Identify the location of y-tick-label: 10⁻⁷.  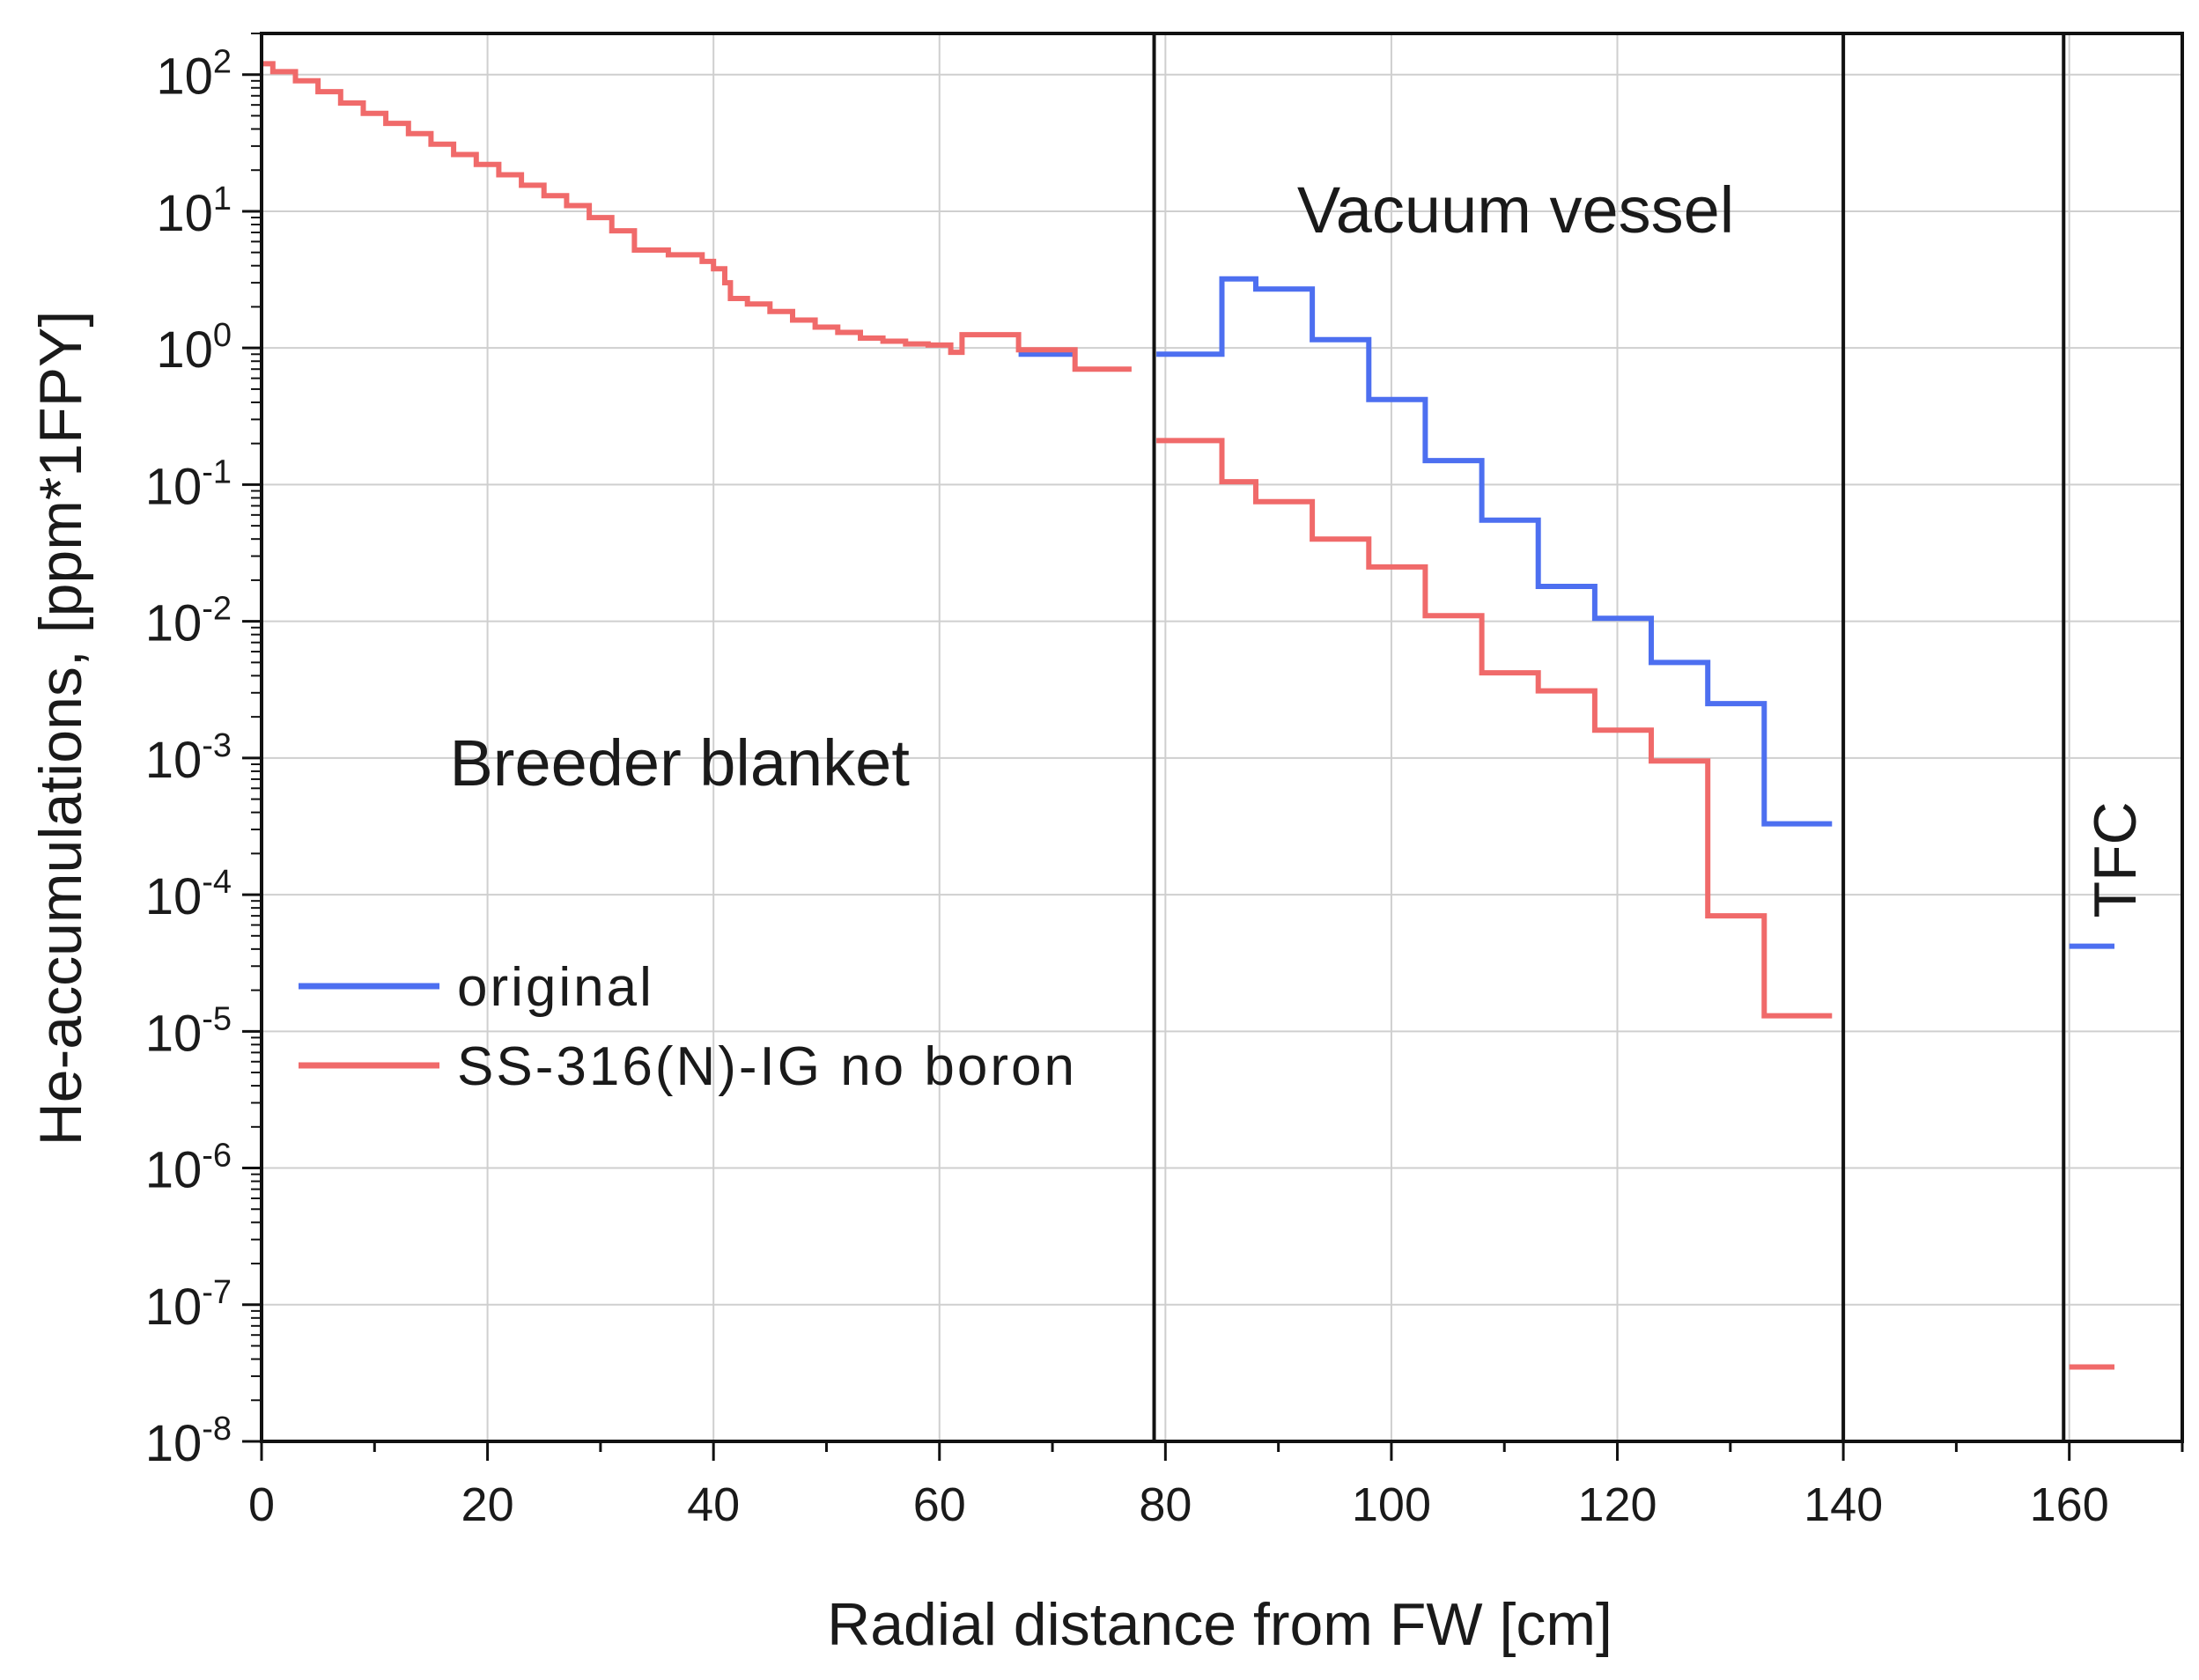
(188, 1305).